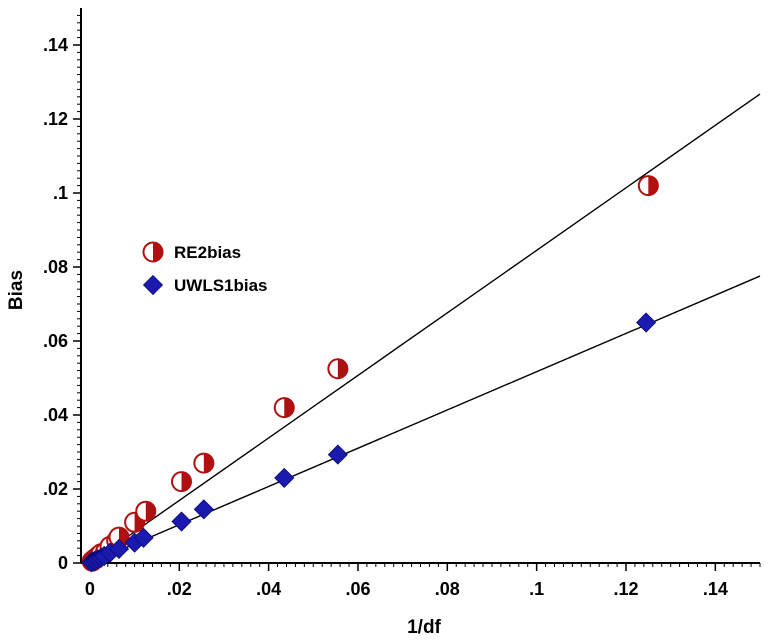 This screenshot has width=768, height=641. I want to click on y-tick-label: .12, so click(55, 119).